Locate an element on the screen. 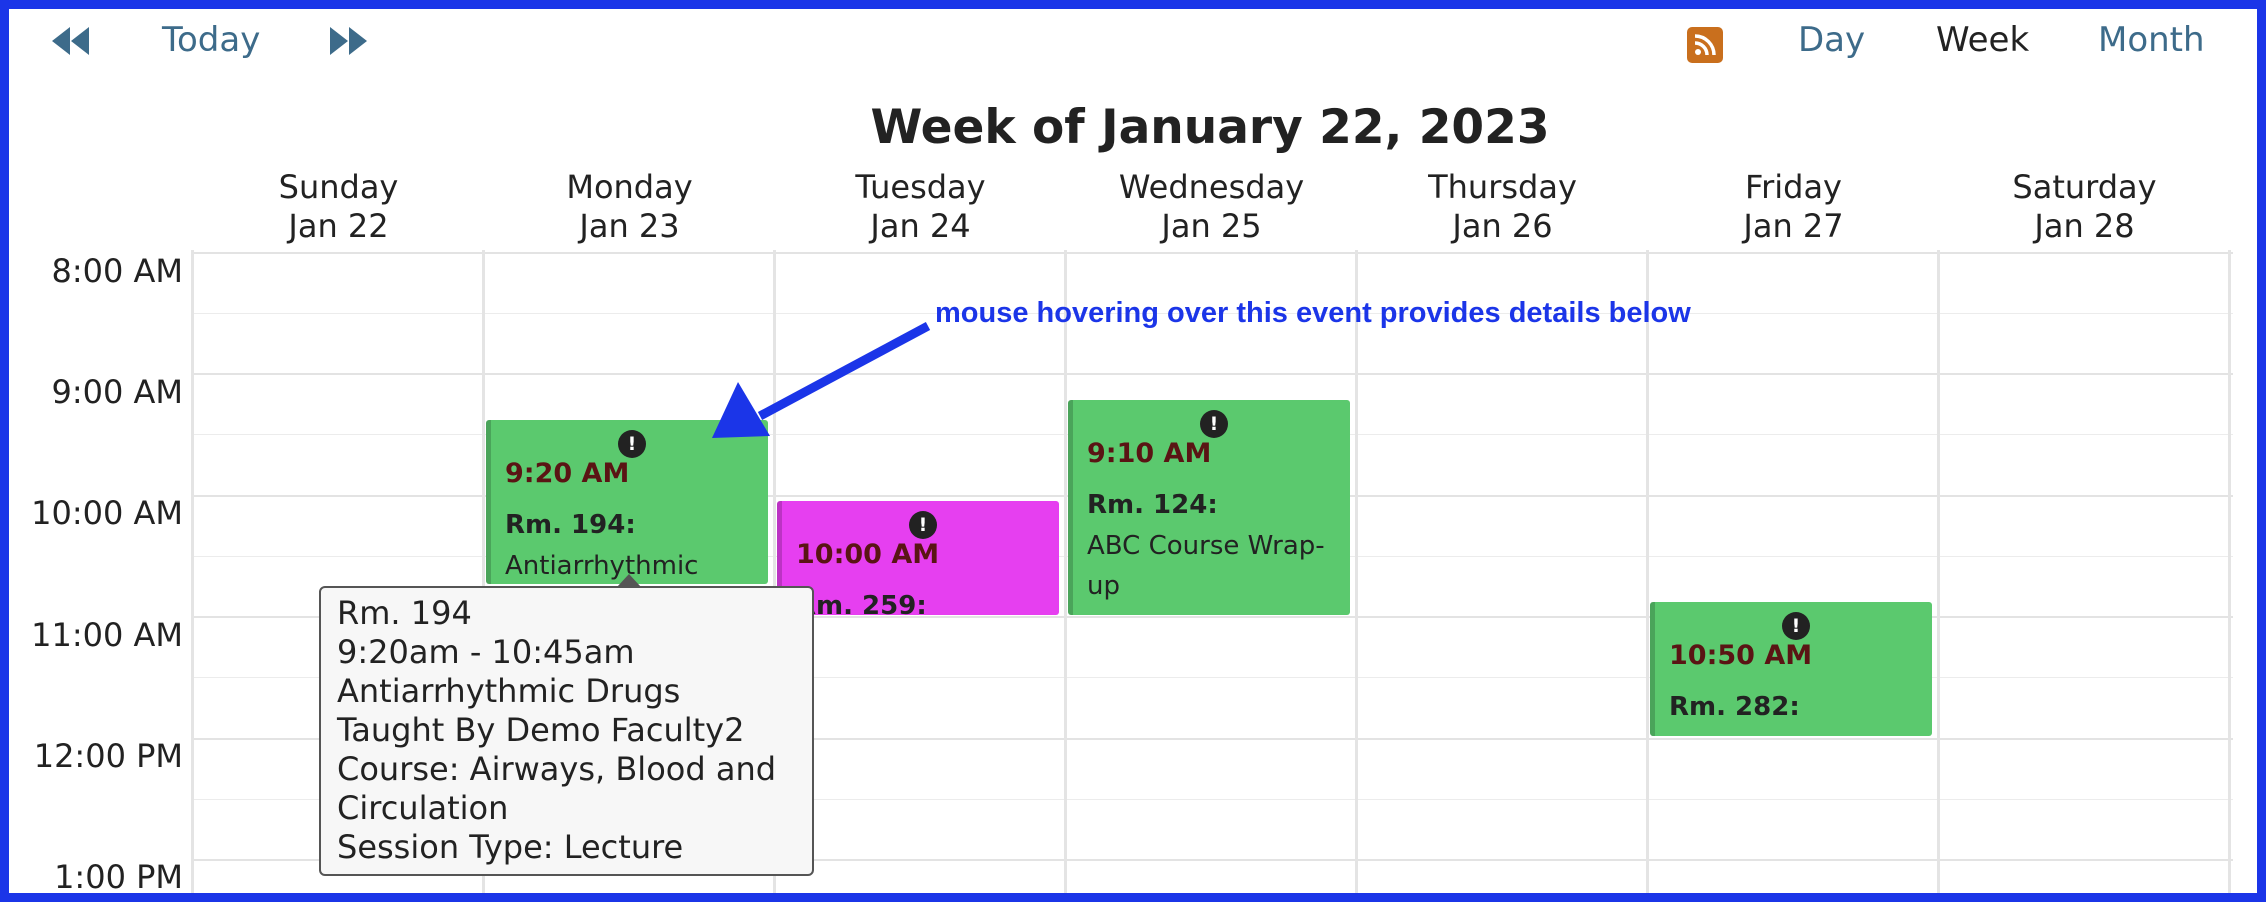 This screenshot has height=902, width=2266. tooltip-session-type: Session Type: Lecture is located at coordinates (510, 847).